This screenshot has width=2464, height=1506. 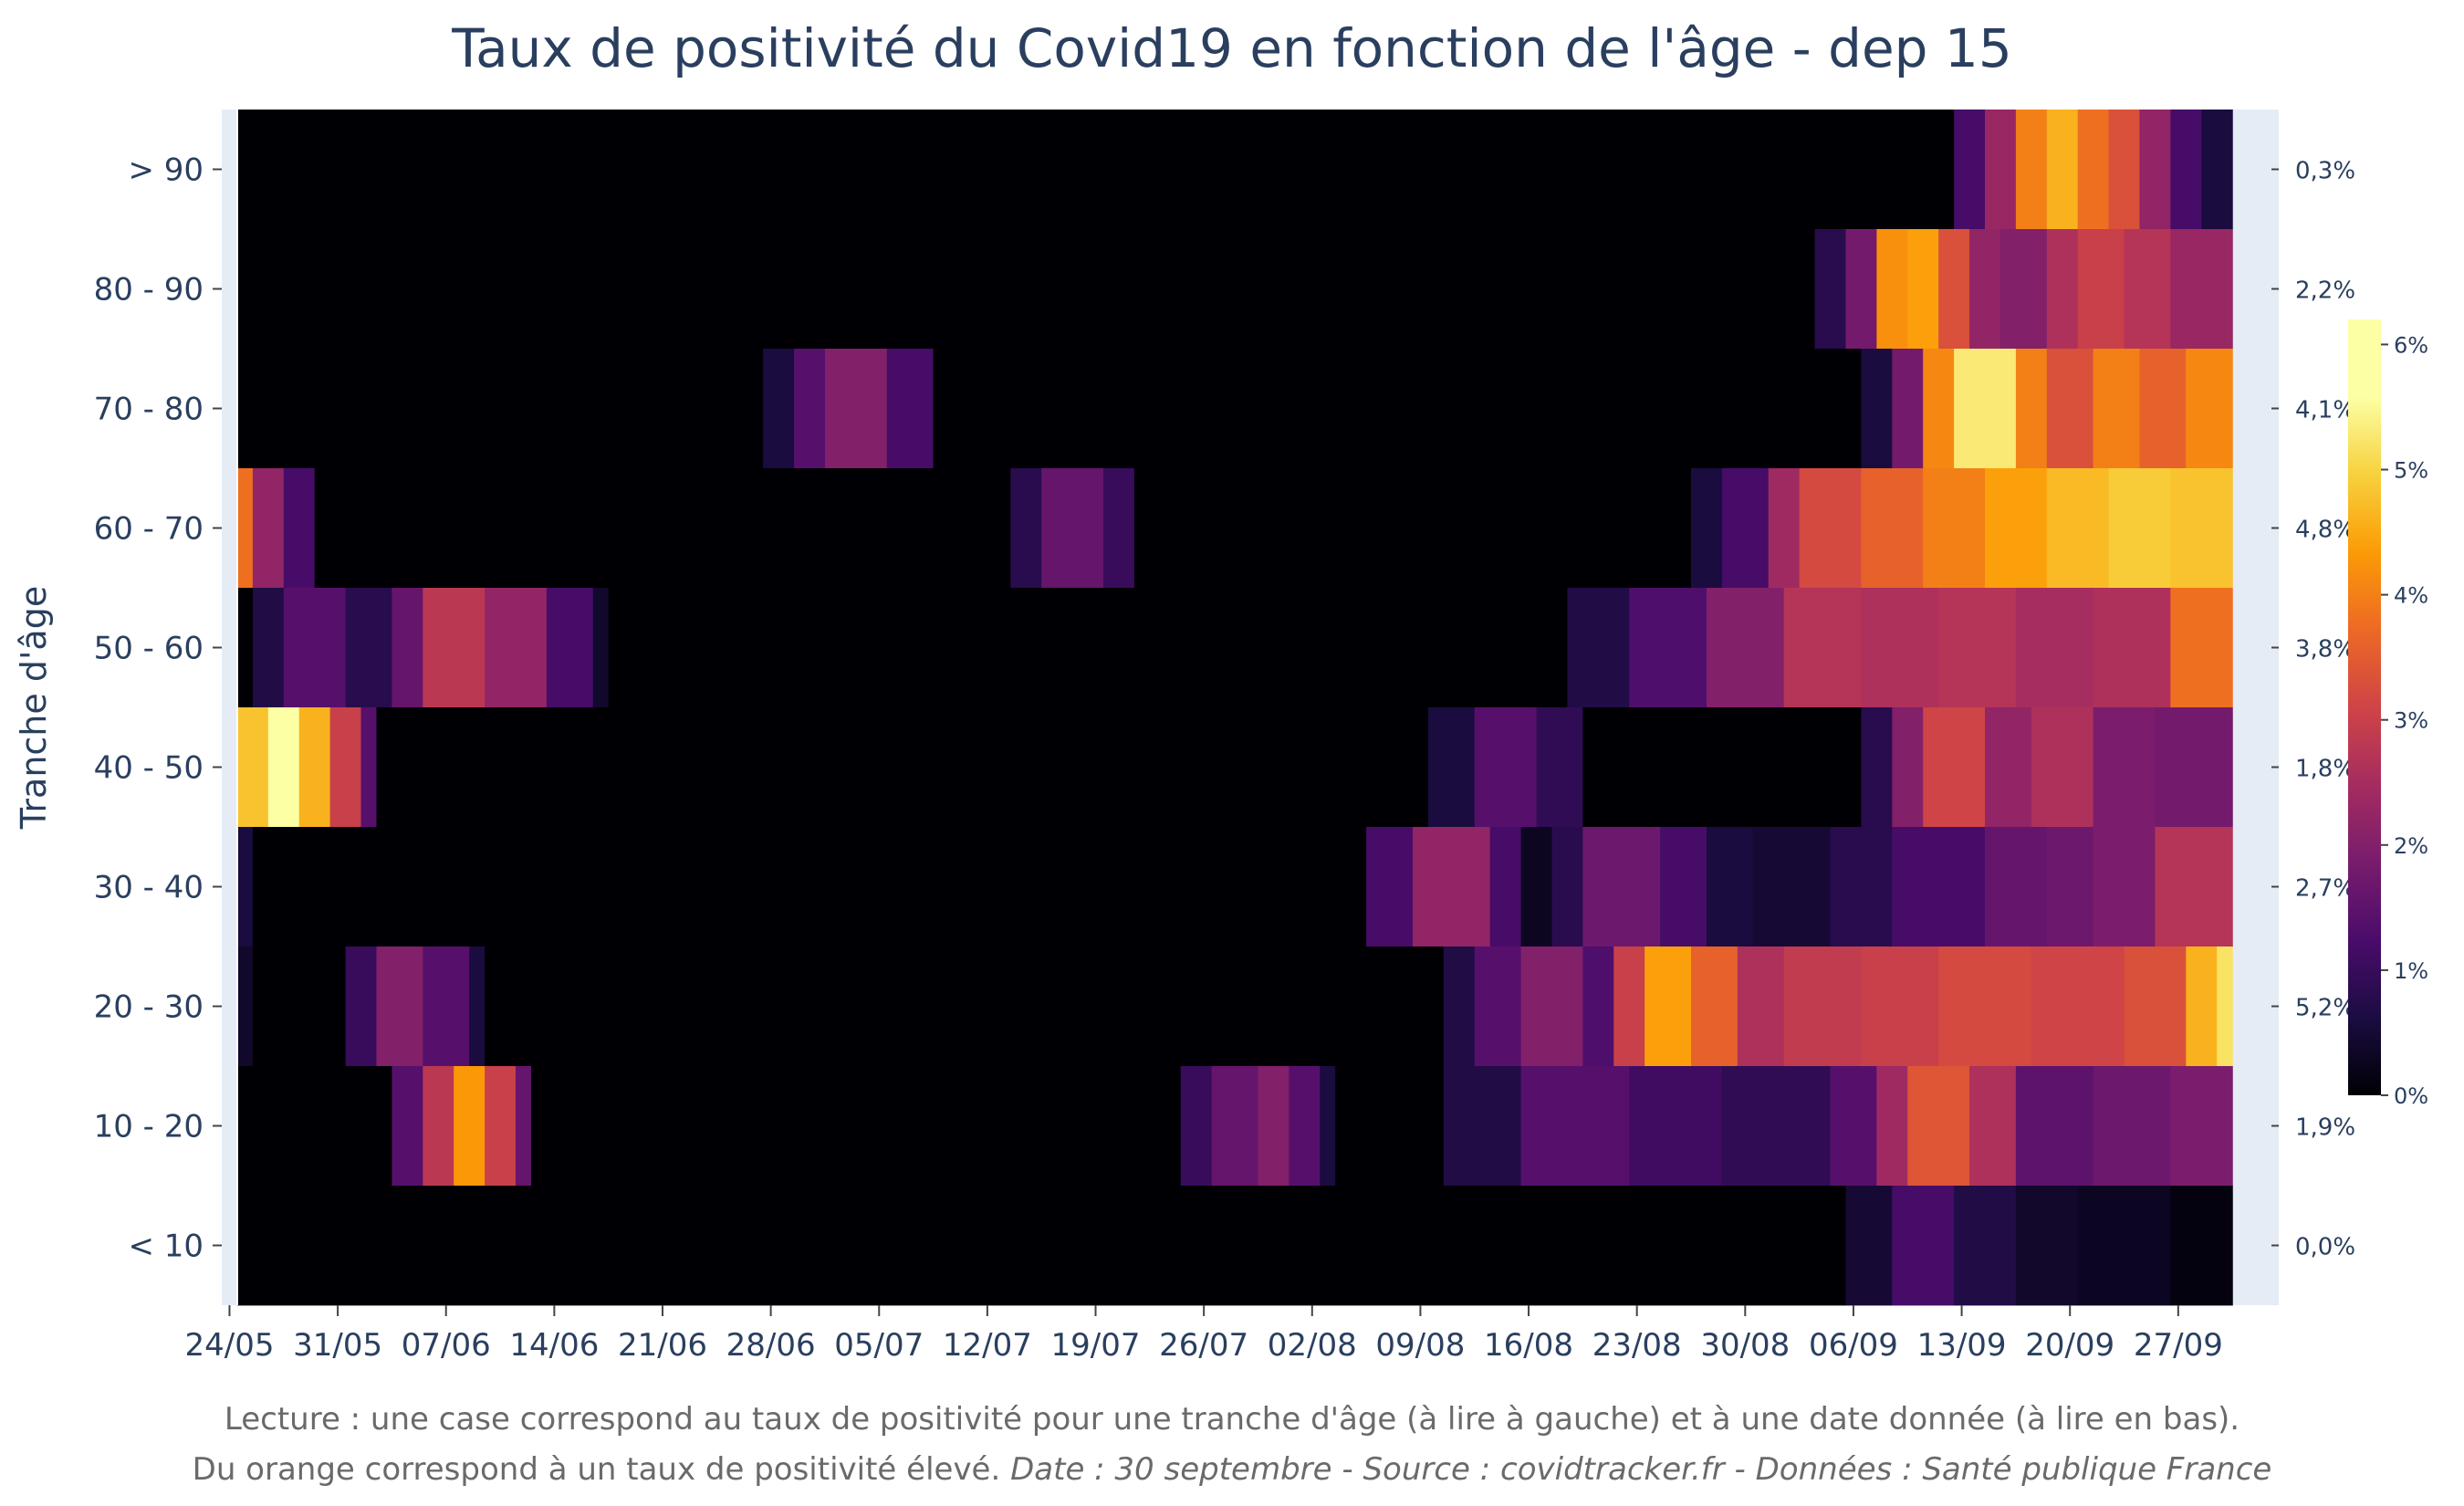 I want to click on y-tick-label: 10 - 20, so click(x=149, y=1127).